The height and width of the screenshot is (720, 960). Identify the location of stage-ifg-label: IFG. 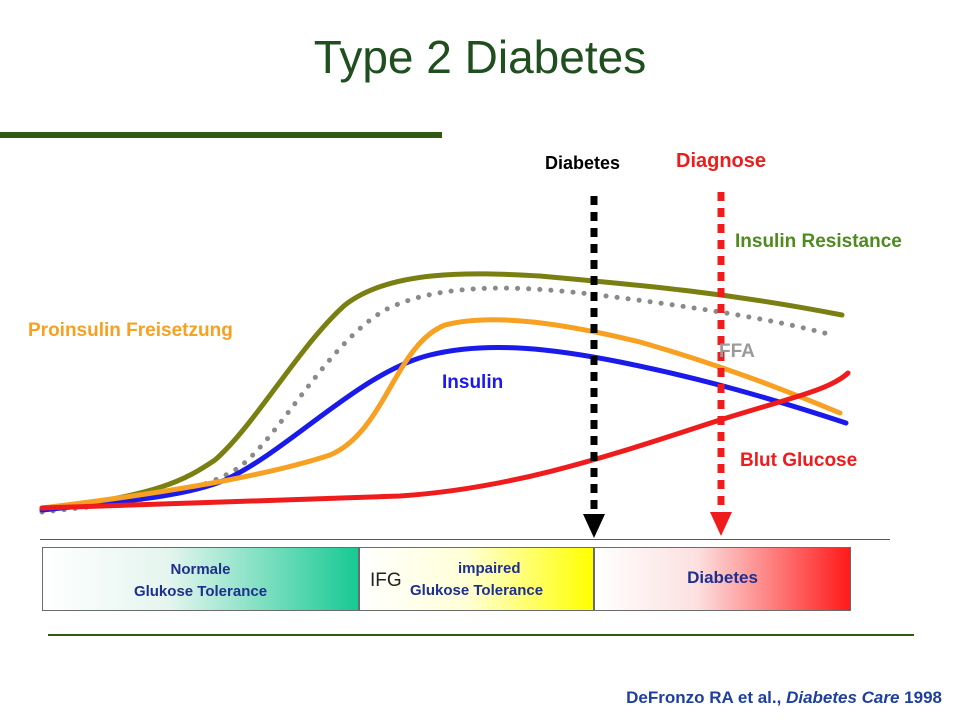
(386, 580).